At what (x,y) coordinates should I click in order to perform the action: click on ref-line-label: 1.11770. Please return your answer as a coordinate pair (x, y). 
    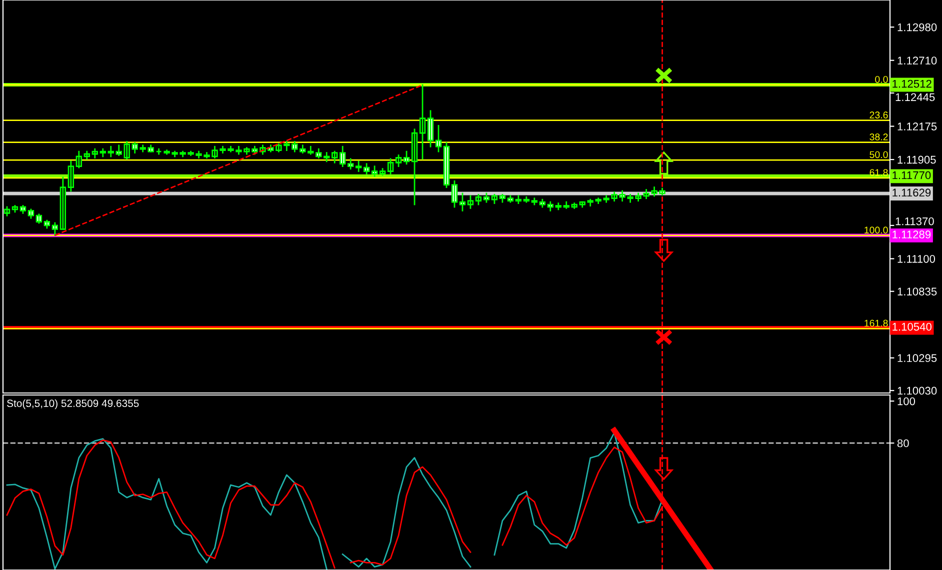
    Looking at the image, I should click on (911, 175).